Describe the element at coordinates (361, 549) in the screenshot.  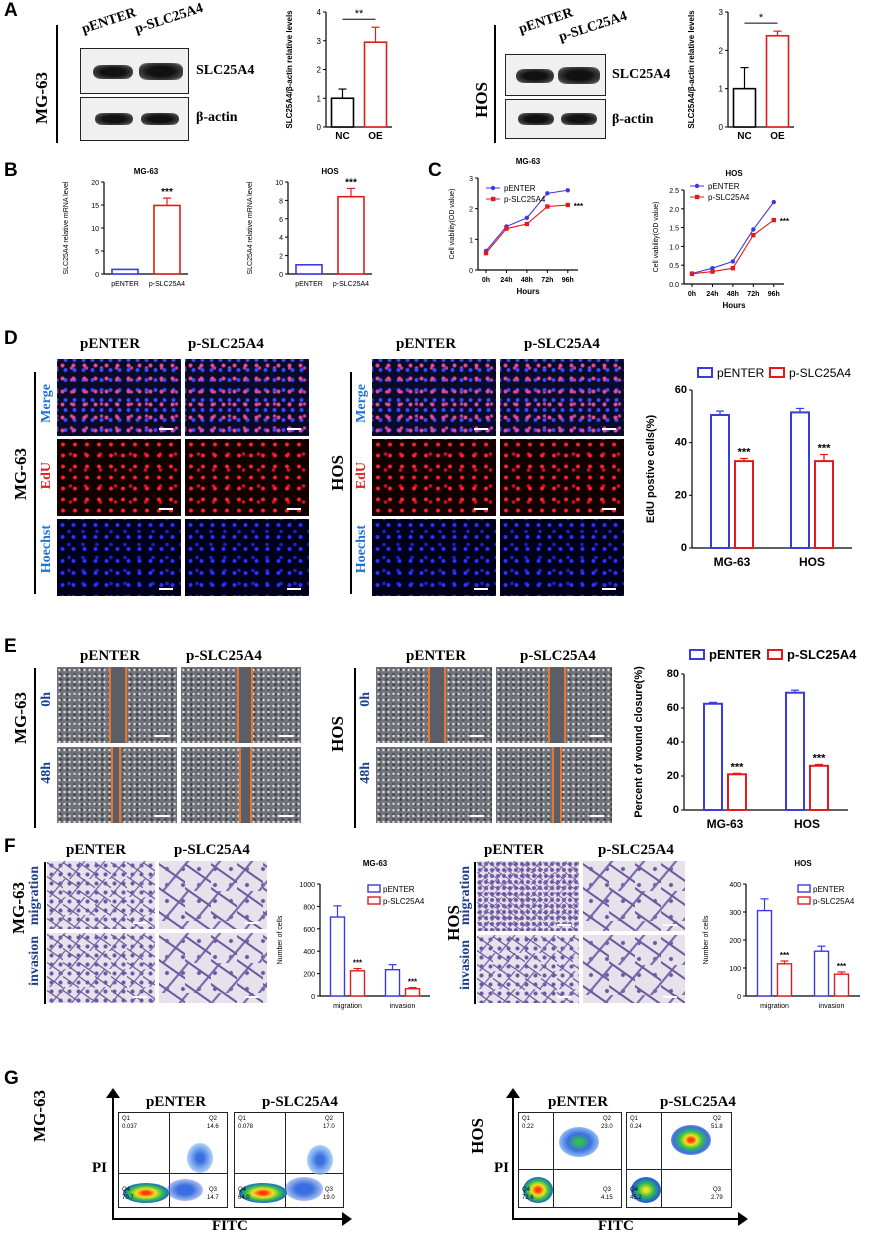
I see `row-label-hoechst: Hoechst` at that location.